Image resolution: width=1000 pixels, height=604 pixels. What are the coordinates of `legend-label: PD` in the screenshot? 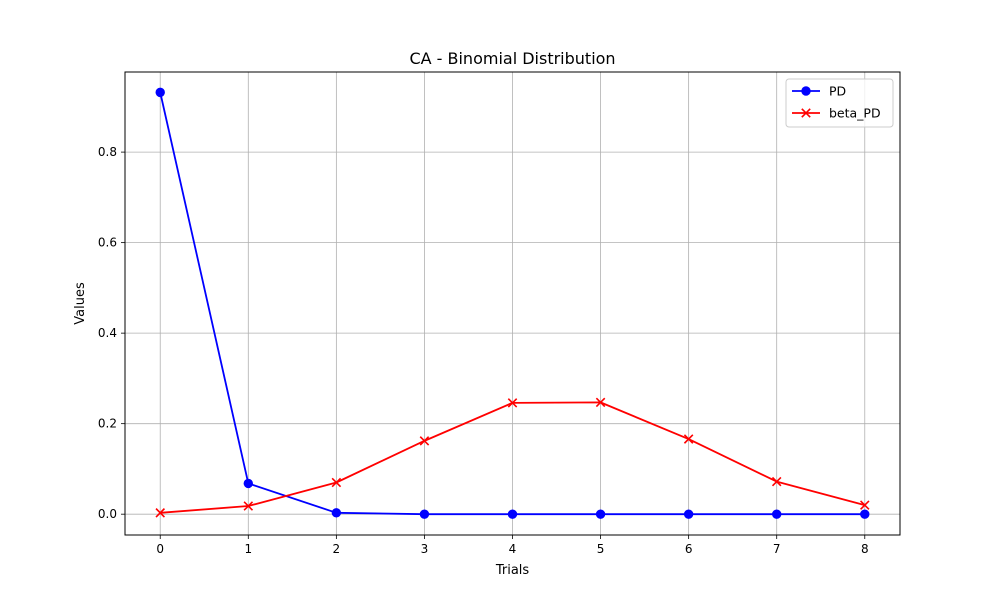 It's located at (837, 91).